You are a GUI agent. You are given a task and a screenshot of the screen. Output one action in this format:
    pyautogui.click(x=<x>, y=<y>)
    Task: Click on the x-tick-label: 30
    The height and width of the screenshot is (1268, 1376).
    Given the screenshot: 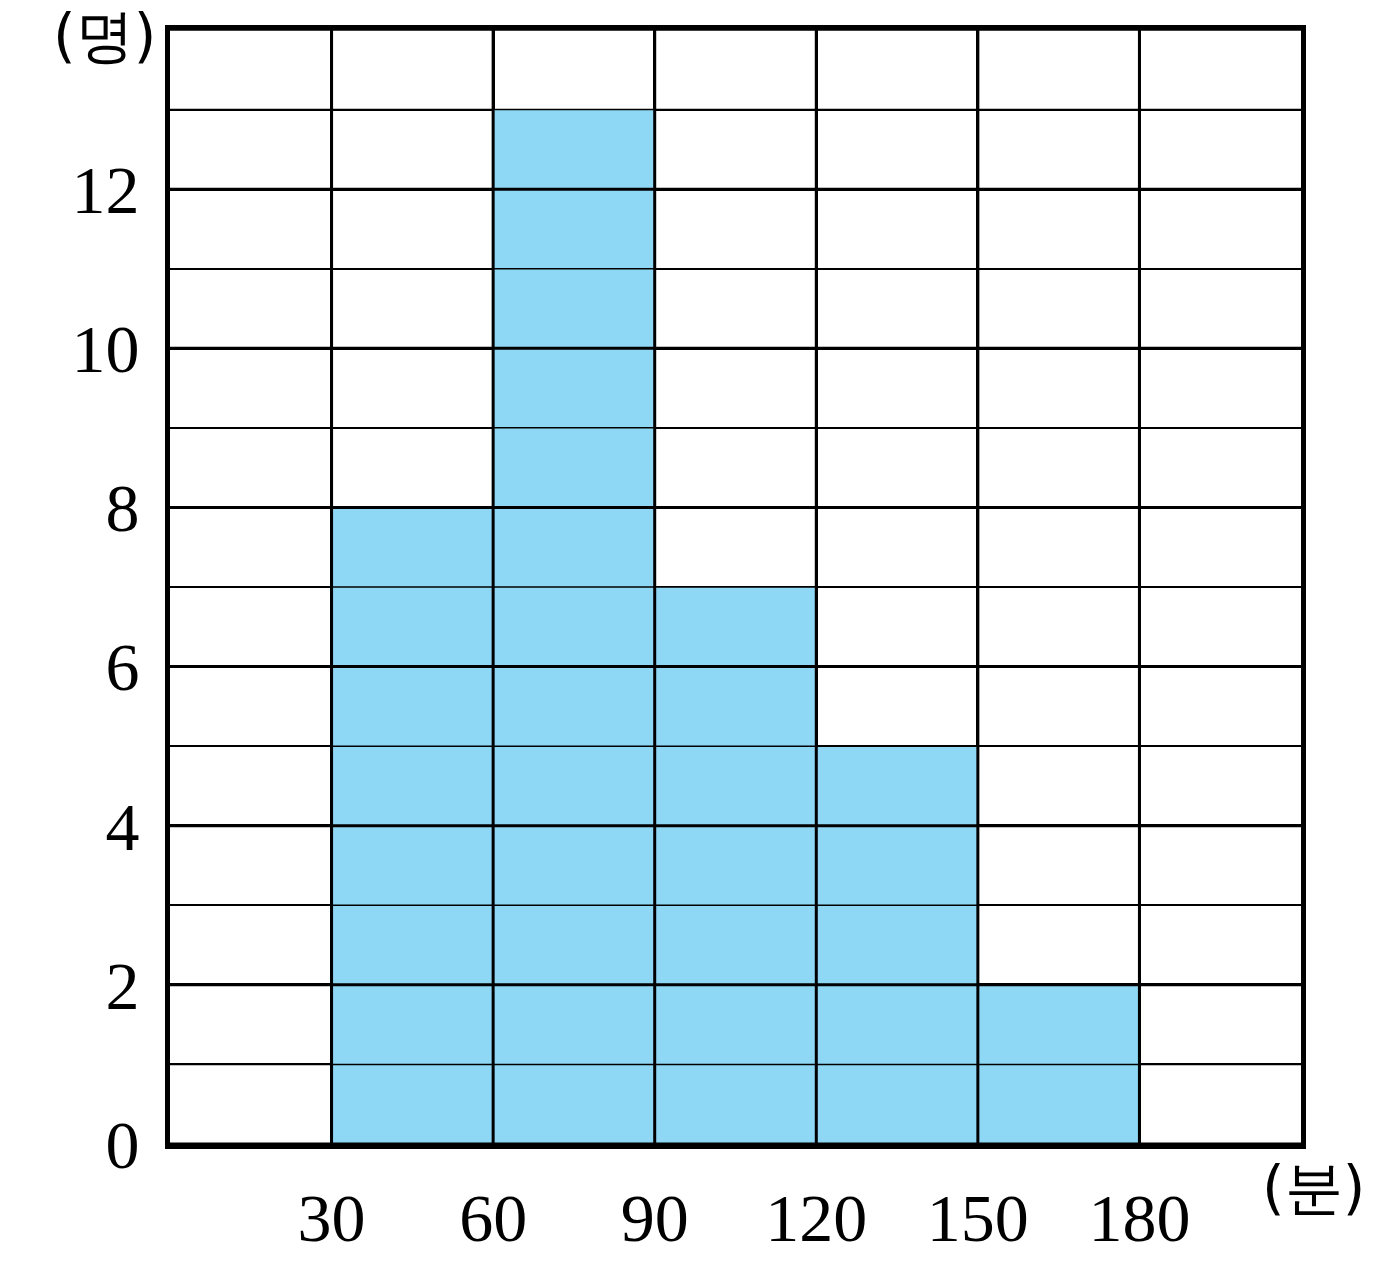 What is the action you would take?
    pyautogui.click(x=331, y=1217)
    